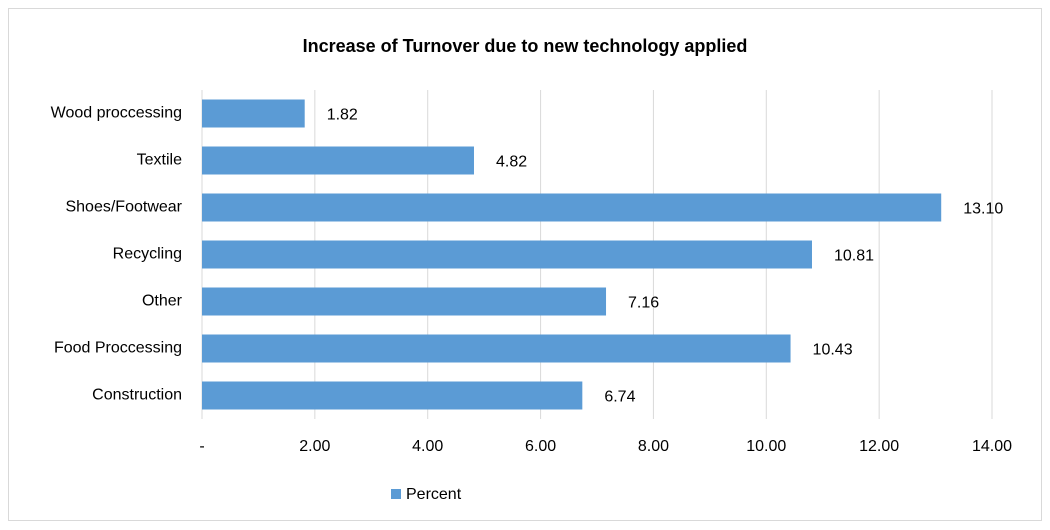 This screenshot has width=1050, height=530. What do you see at coordinates (123, 207) in the screenshot?
I see `y-tick-label: Shoes/Footwear` at bounding box center [123, 207].